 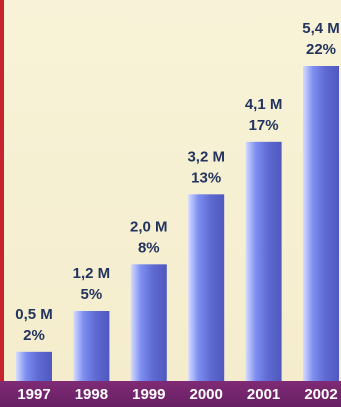 What do you see at coordinates (33, 394) in the screenshot?
I see `year-label-1997: 1997` at bounding box center [33, 394].